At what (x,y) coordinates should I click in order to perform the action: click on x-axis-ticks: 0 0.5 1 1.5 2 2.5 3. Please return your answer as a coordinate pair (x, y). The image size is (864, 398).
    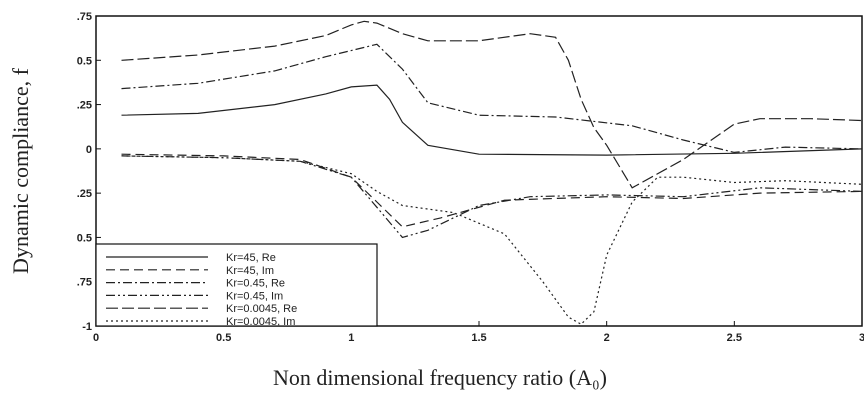
    Looking at the image, I should click on (478, 332).